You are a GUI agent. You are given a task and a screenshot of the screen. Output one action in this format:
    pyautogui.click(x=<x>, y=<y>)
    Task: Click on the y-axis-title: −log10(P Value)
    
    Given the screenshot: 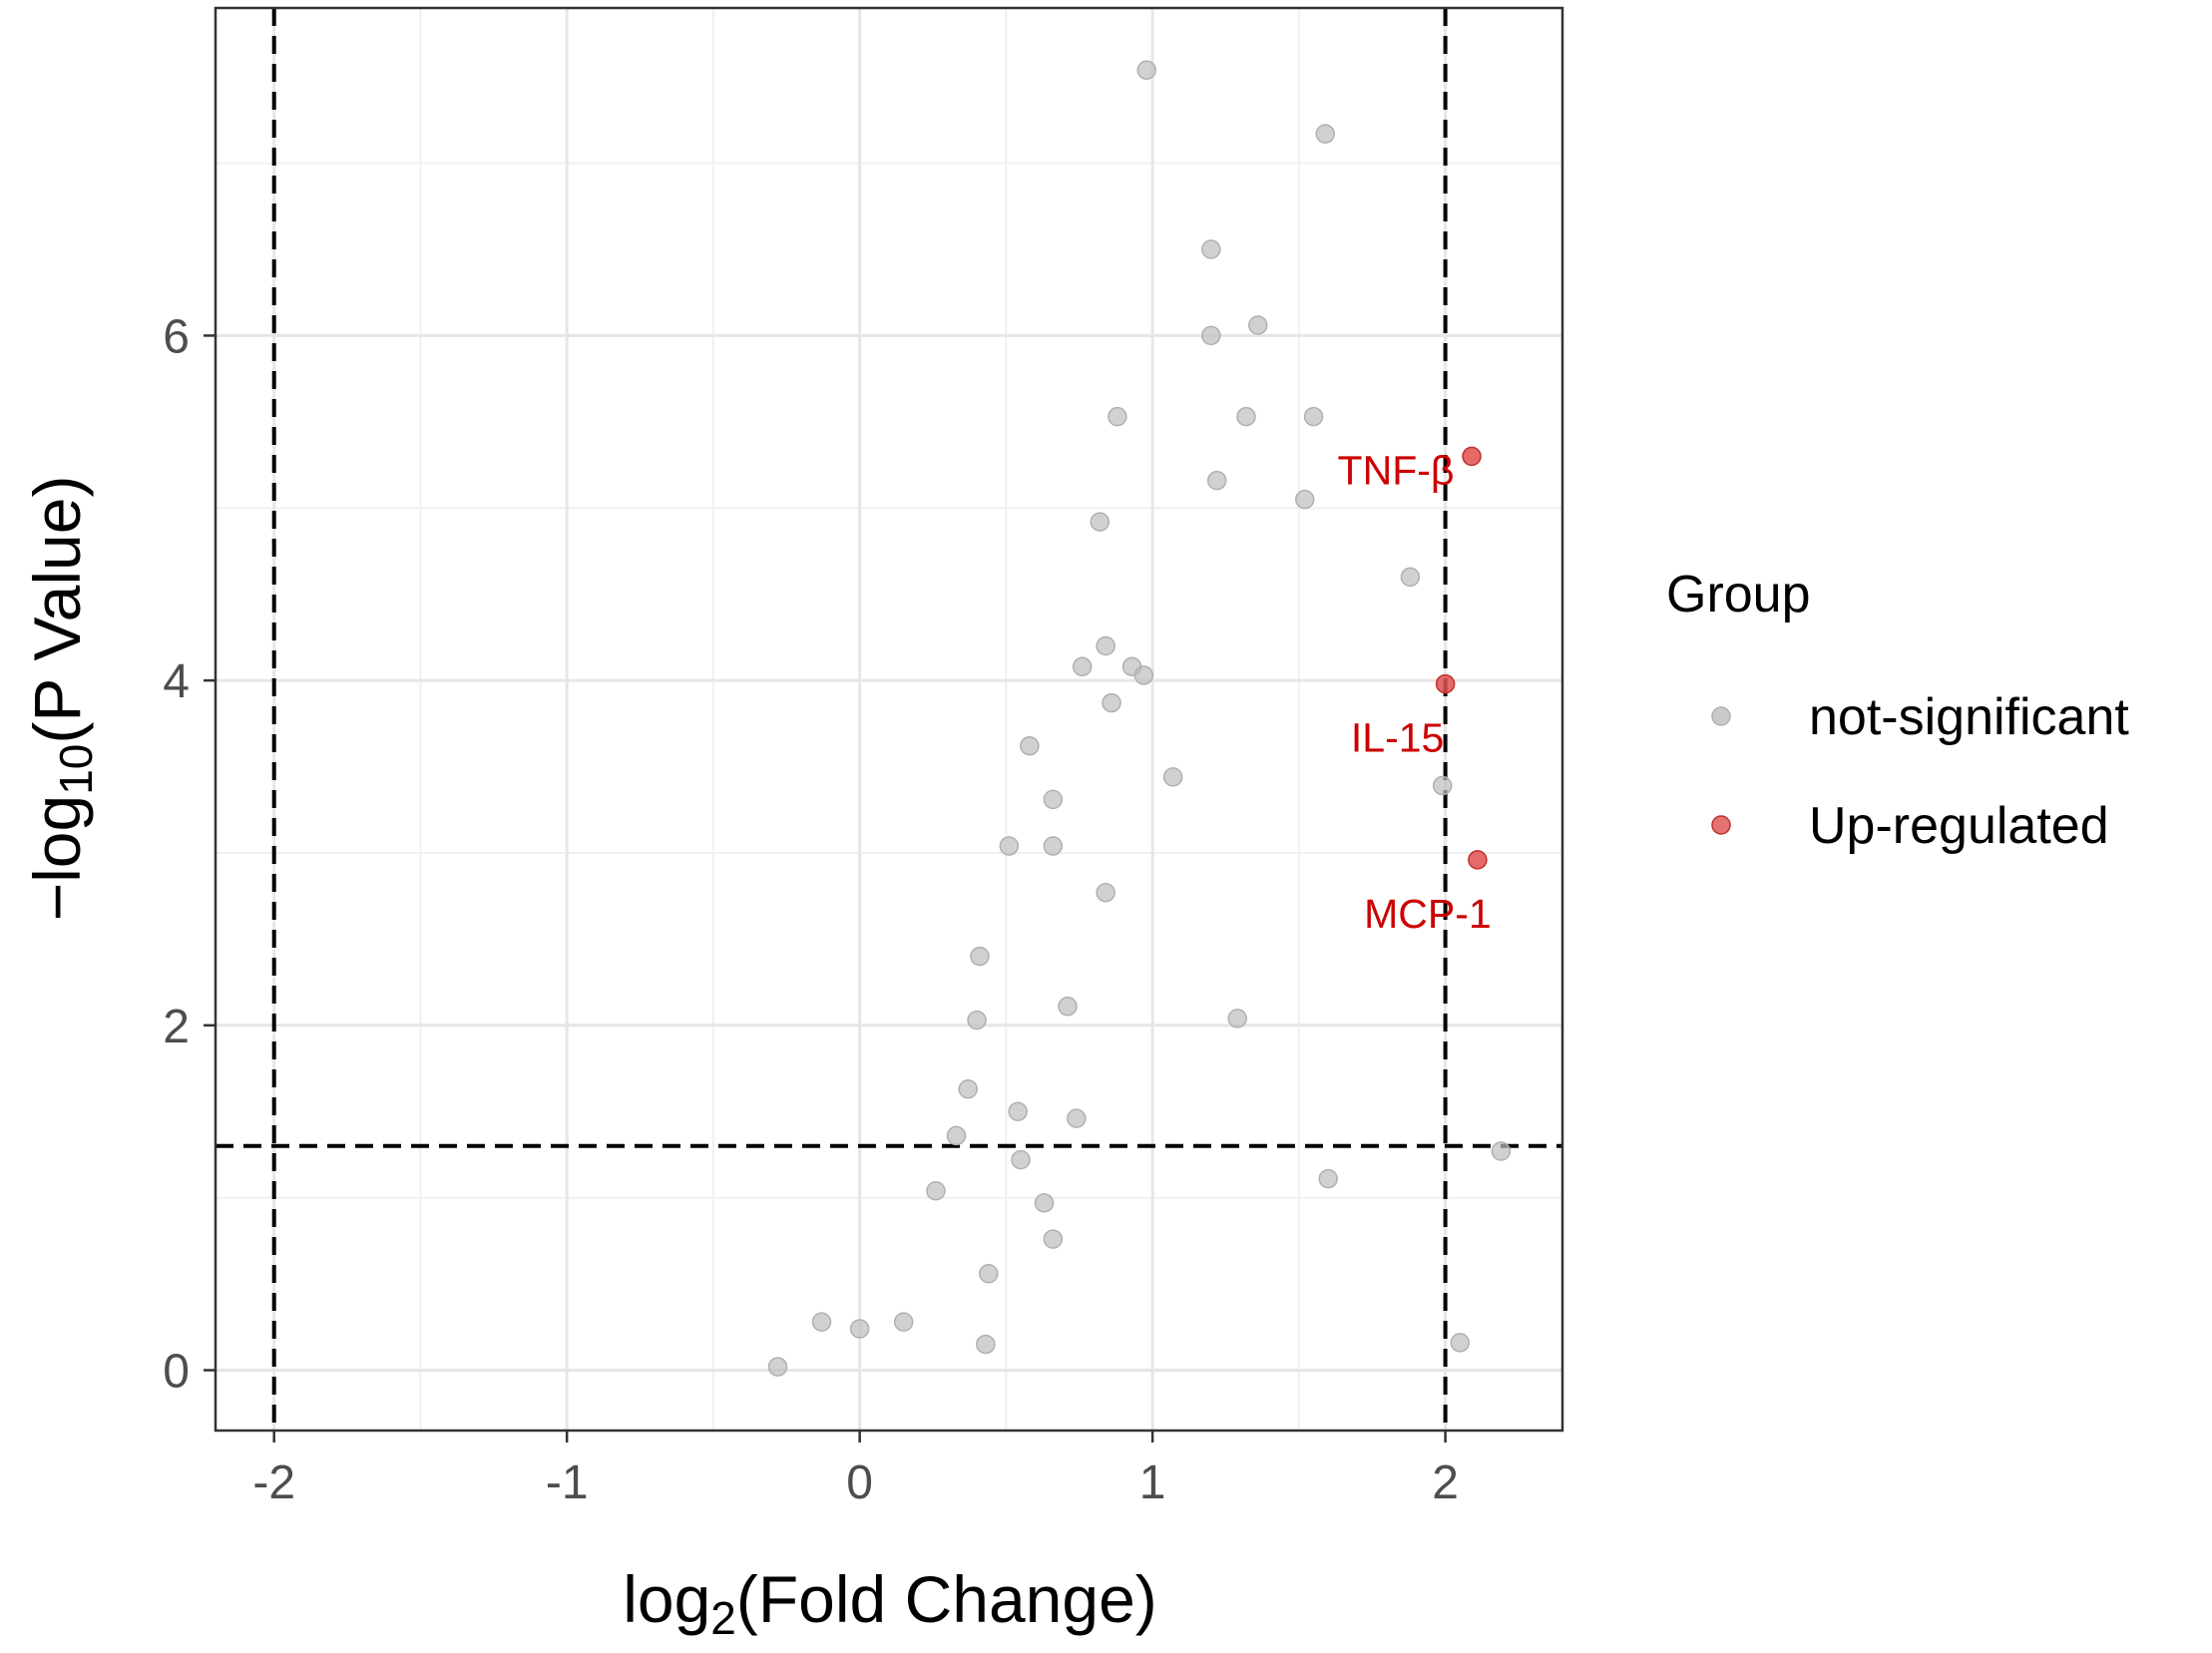 What is the action you would take?
    pyautogui.click(x=61, y=699)
    